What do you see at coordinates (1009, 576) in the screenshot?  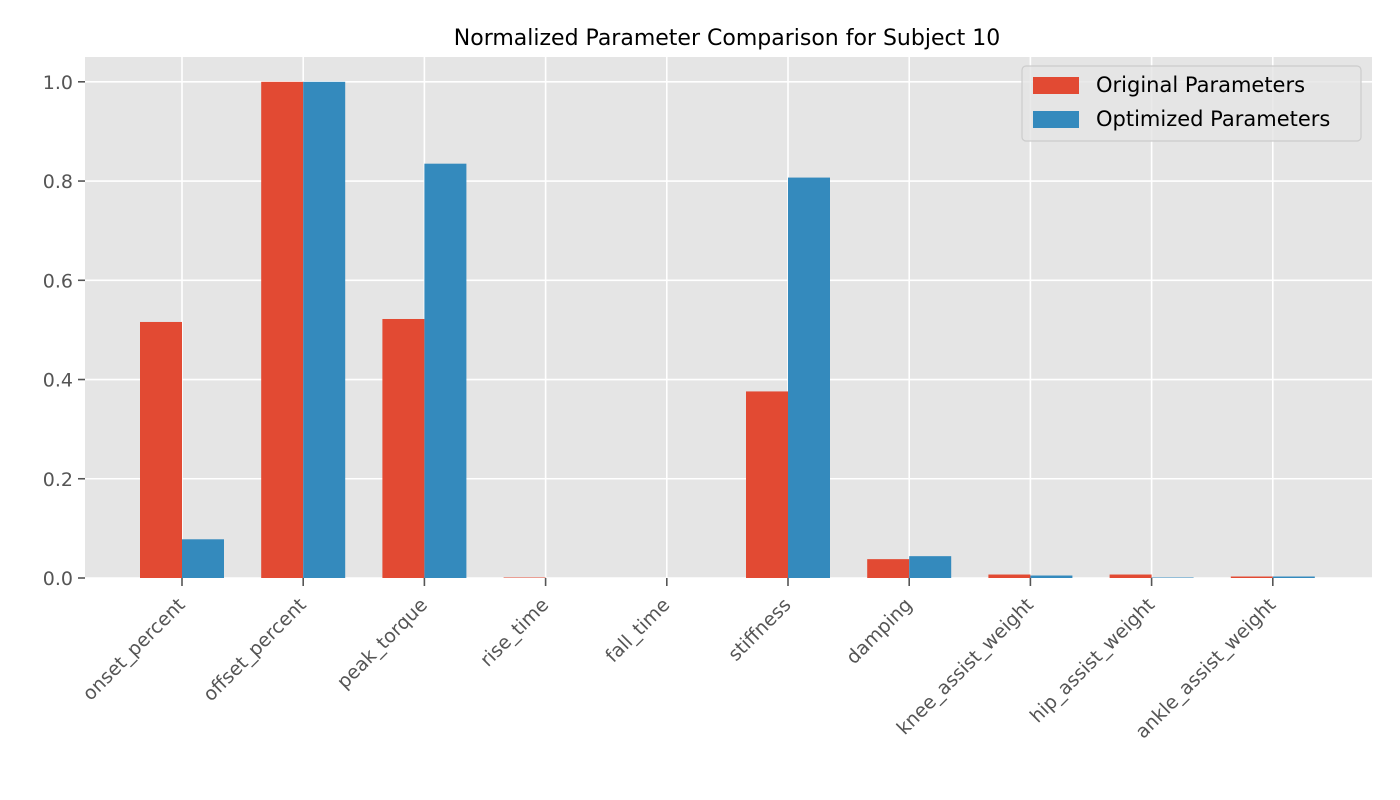 I see `bar-original-knee_assist_weight` at bounding box center [1009, 576].